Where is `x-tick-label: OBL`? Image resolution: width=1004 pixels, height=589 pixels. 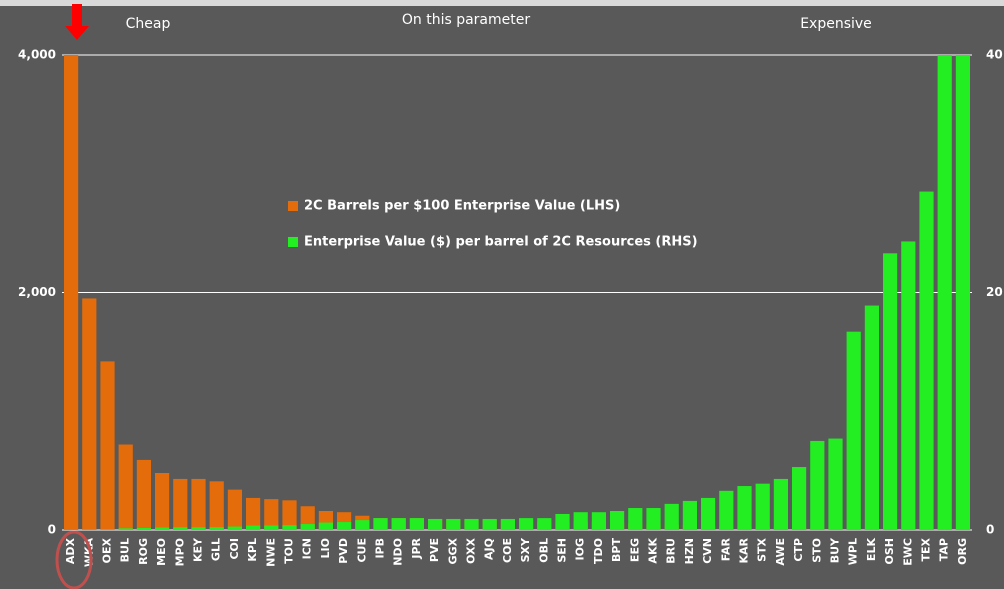 x-tick-label: OBL is located at coordinates (543, 550).